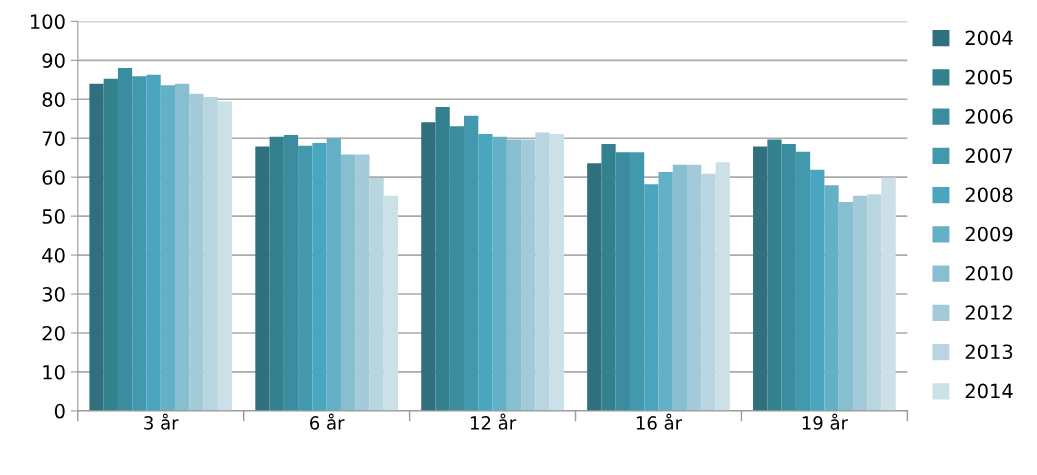 This screenshot has width=1037, height=475. What do you see at coordinates (47, 22) in the screenshot?
I see `y-tick-label: 100` at bounding box center [47, 22].